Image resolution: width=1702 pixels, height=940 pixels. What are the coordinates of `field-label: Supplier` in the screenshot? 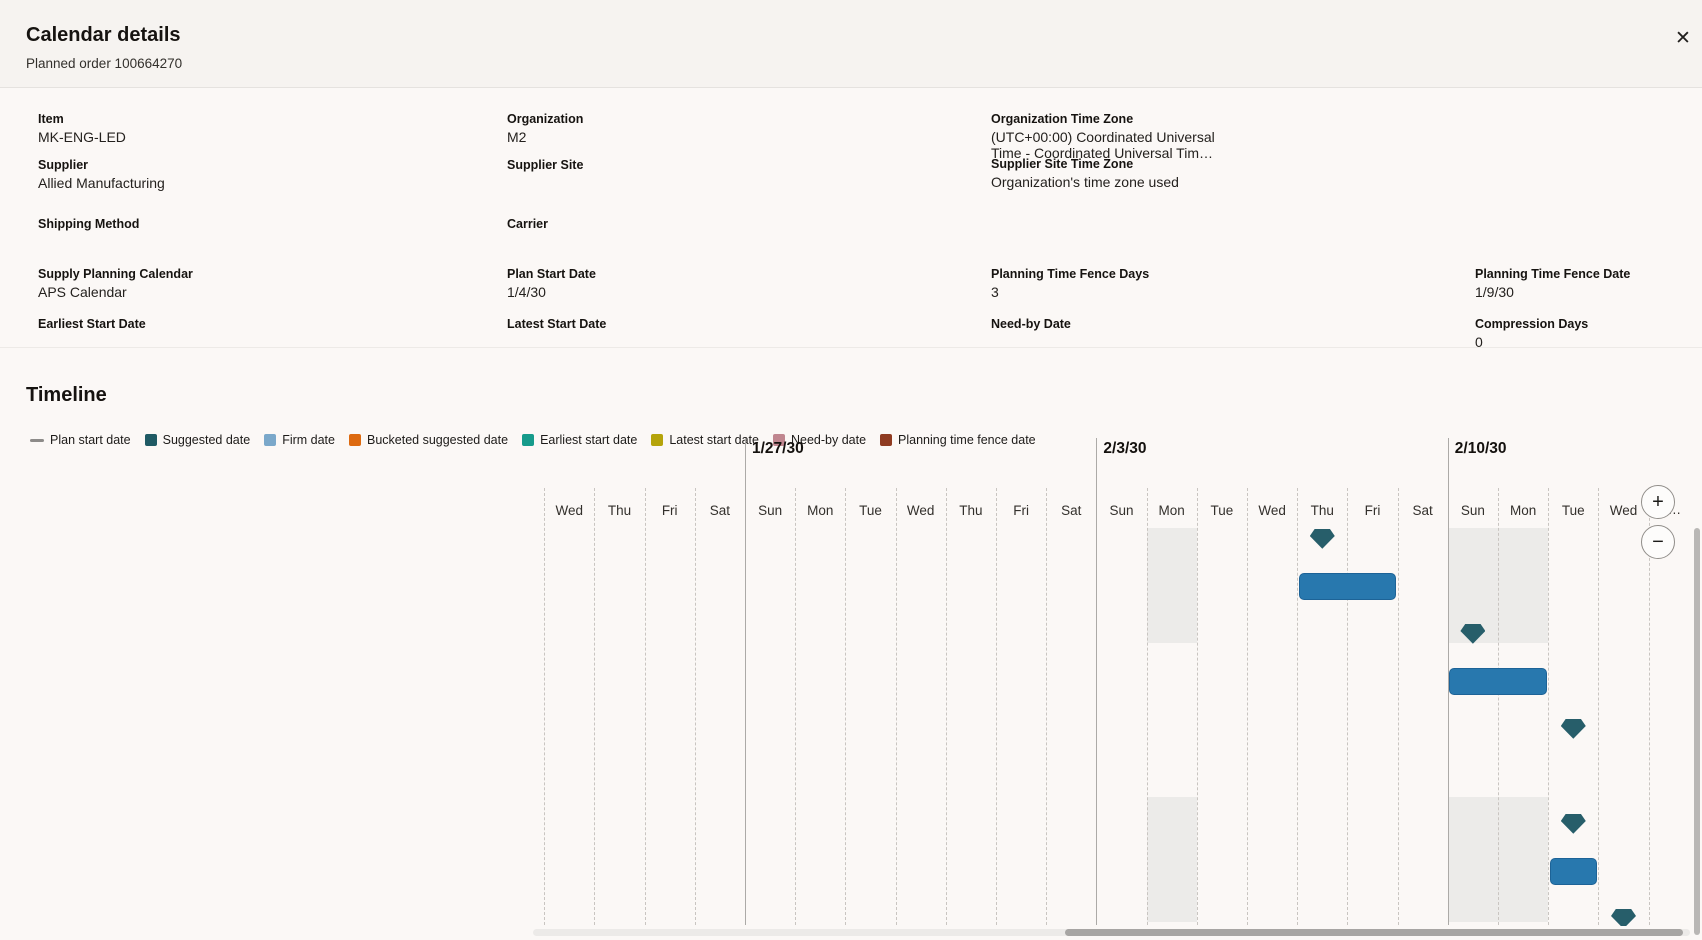 It's located at (63, 165).